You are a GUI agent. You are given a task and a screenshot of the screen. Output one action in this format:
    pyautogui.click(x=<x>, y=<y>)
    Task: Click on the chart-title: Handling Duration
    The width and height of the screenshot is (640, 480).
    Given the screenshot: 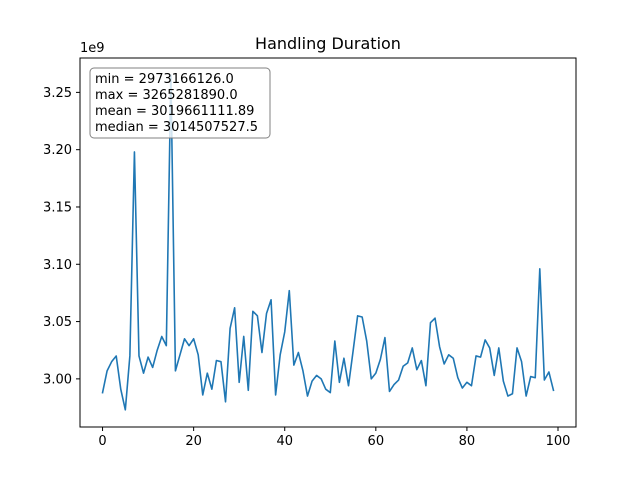 What is the action you would take?
    pyautogui.click(x=328, y=43)
    